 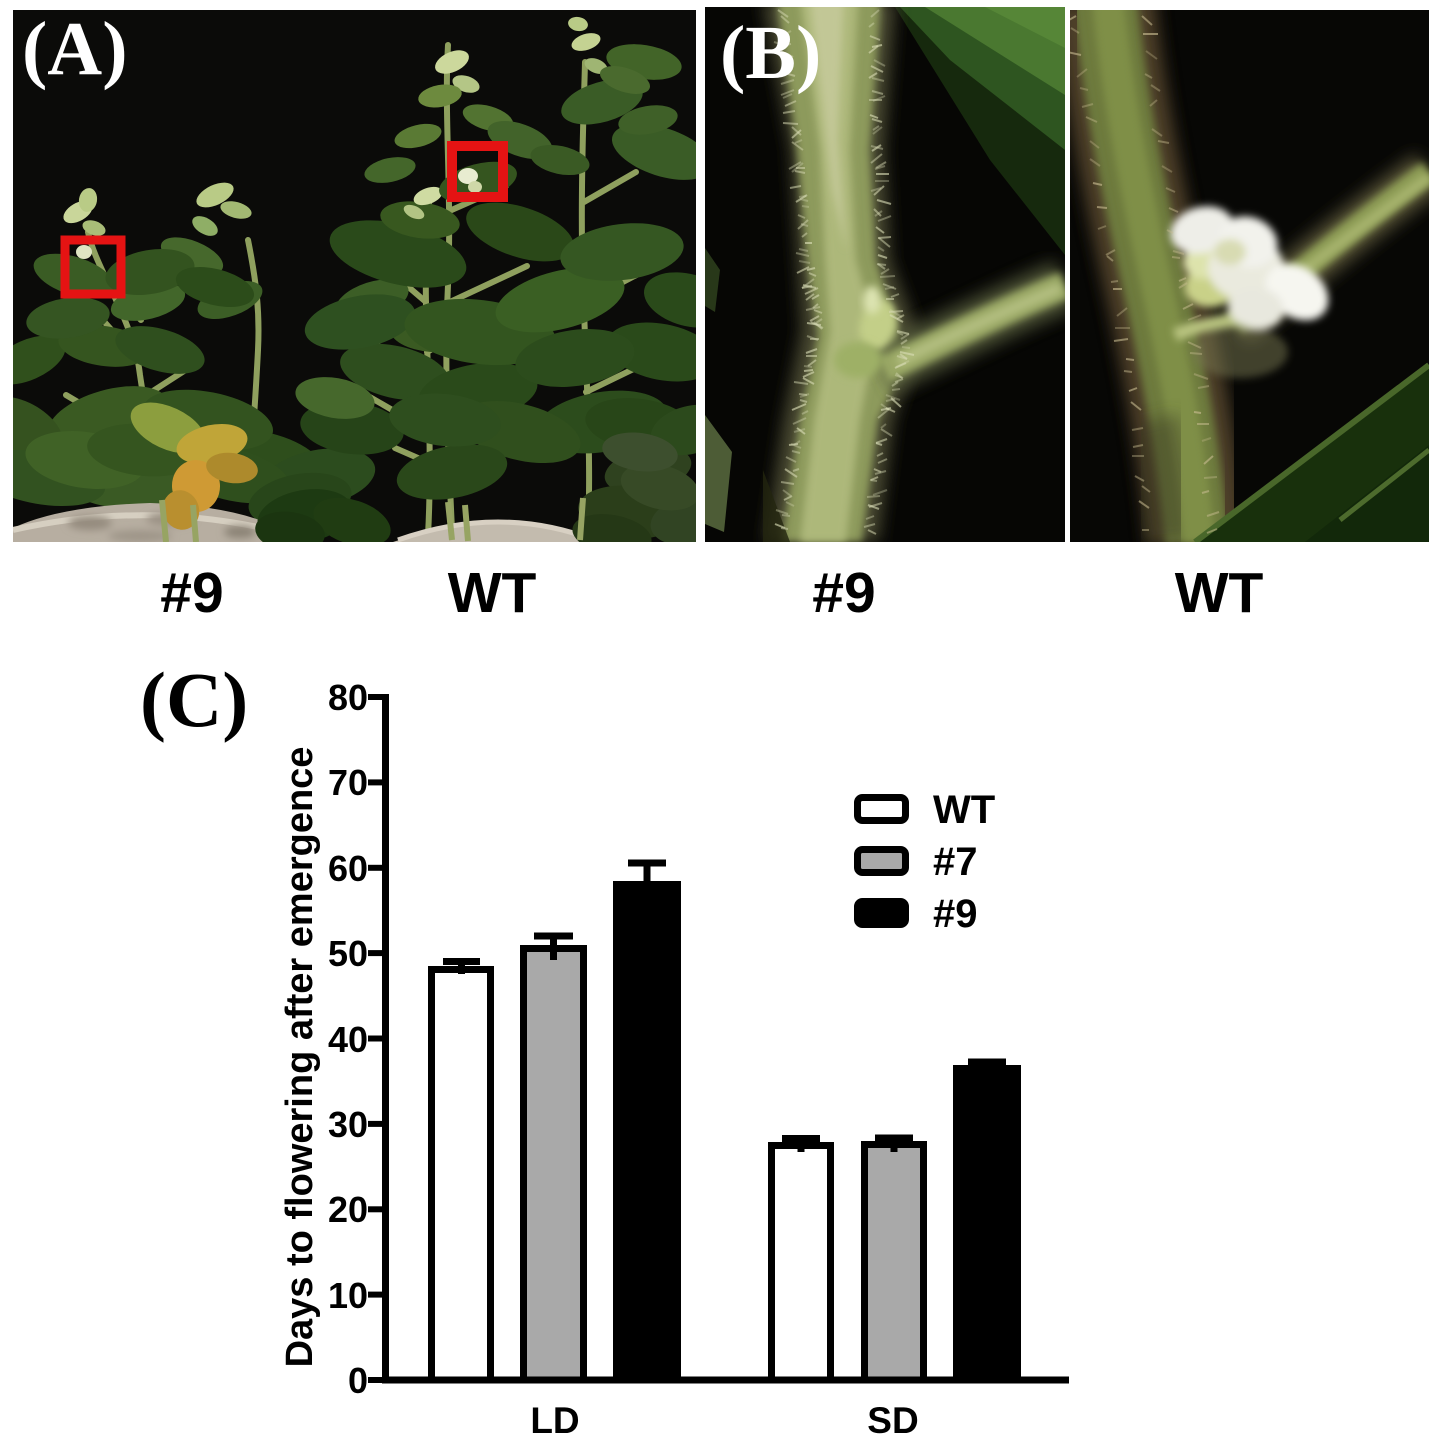 I want to click on svg-text: 60, so click(x=348, y=868).